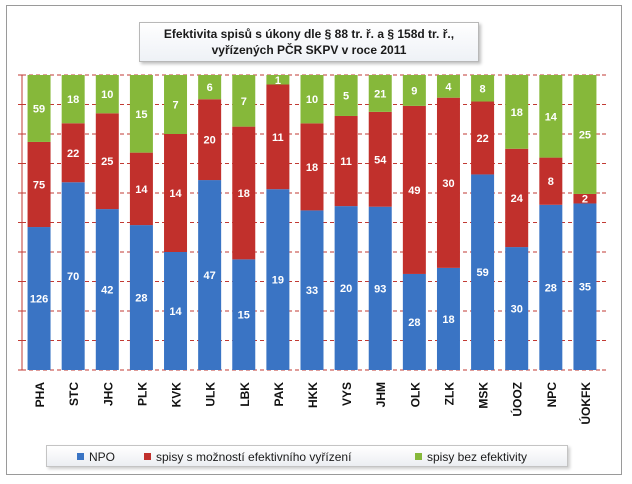  Describe the element at coordinates (211, 394) in the screenshot. I see `category-label: ULK` at that location.